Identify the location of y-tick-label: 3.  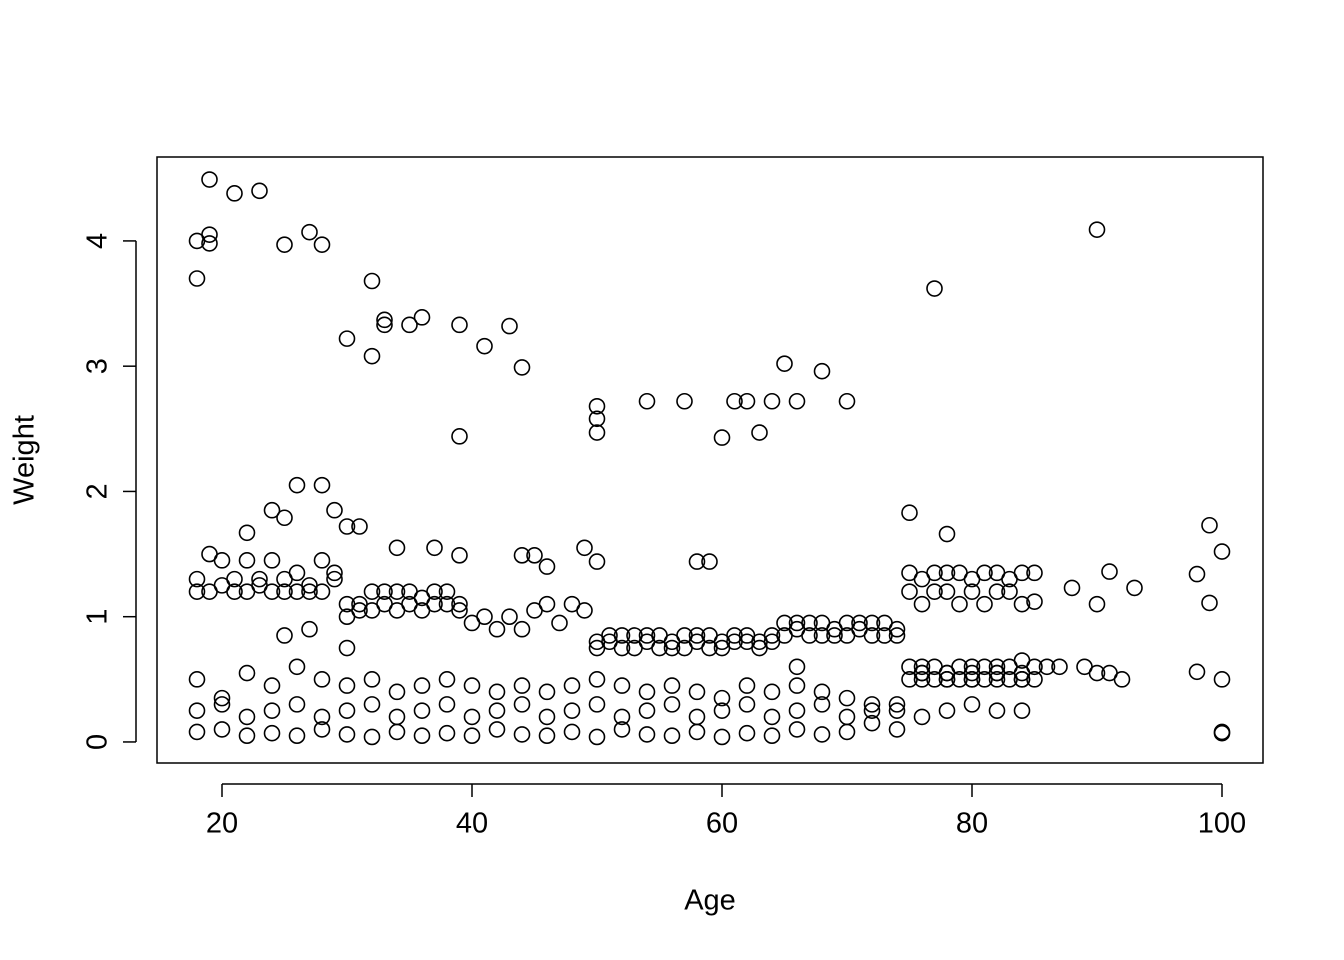
(98, 366).